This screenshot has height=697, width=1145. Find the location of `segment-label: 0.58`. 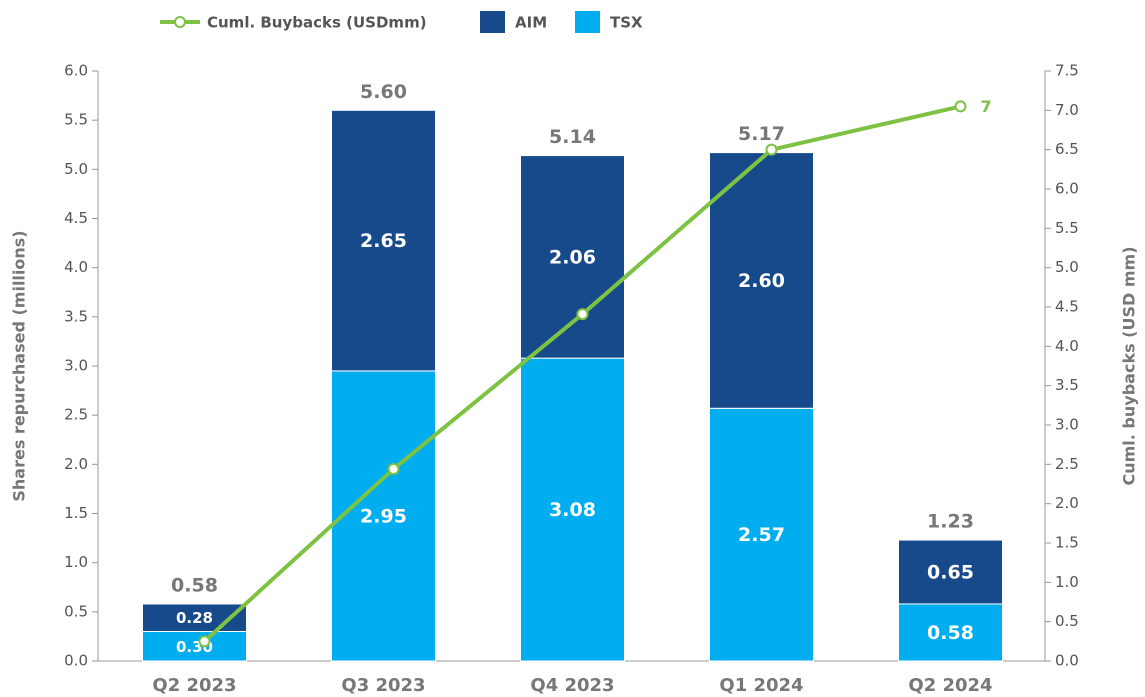

segment-label: 0.58 is located at coordinates (950, 633).